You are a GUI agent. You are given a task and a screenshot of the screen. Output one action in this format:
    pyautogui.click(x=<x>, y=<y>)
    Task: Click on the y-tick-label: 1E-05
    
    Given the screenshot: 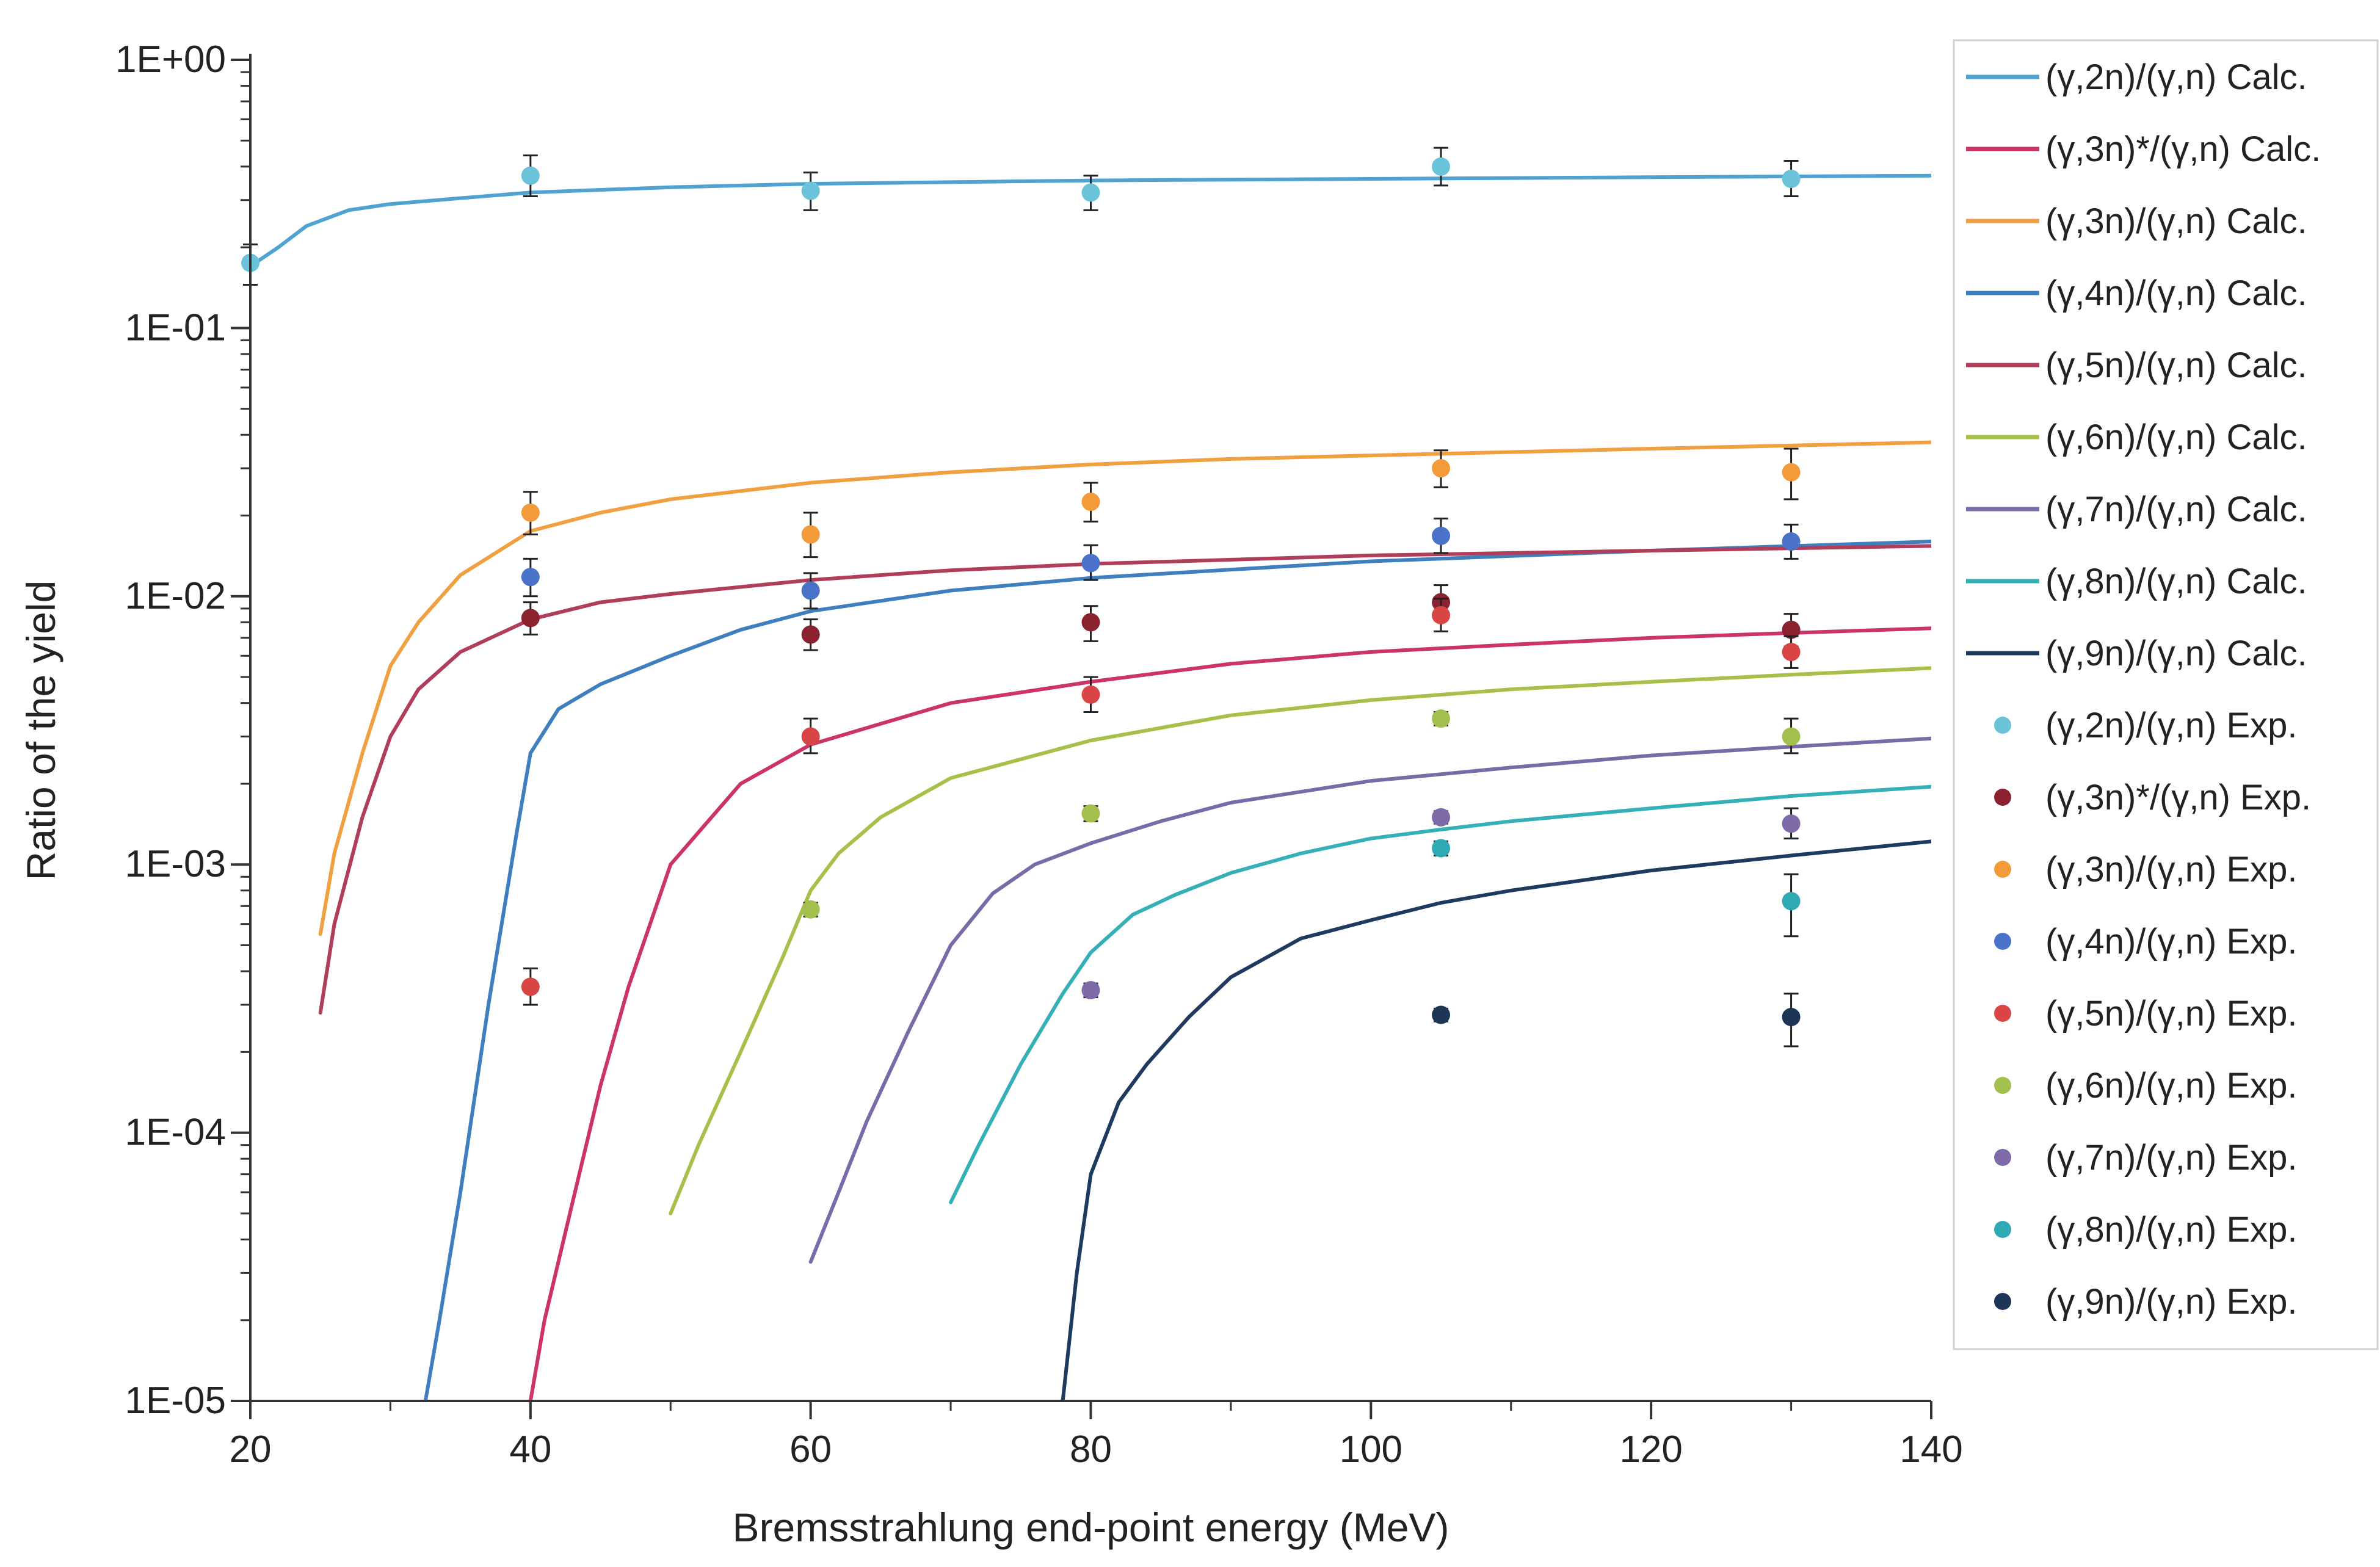 What is the action you would take?
    pyautogui.click(x=175, y=1401)
    